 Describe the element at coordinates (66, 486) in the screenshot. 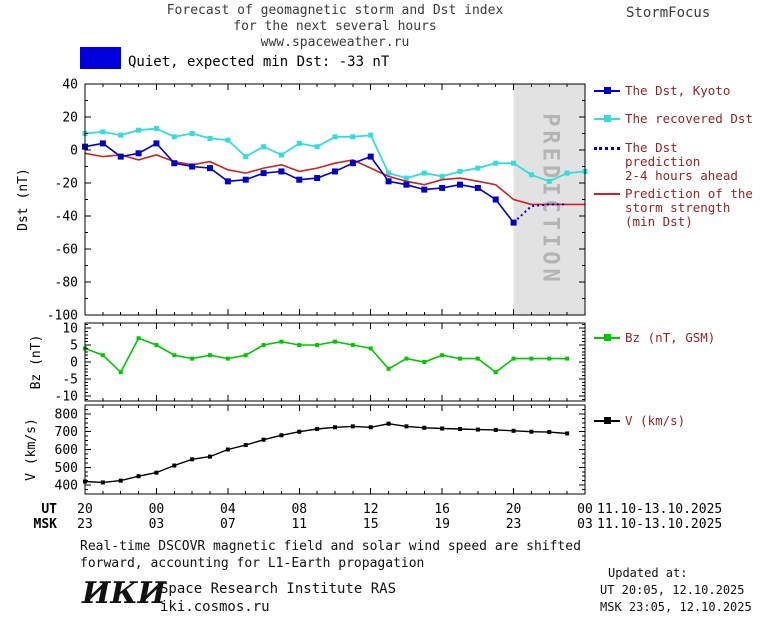

I see `svg-text: 400` at that location.